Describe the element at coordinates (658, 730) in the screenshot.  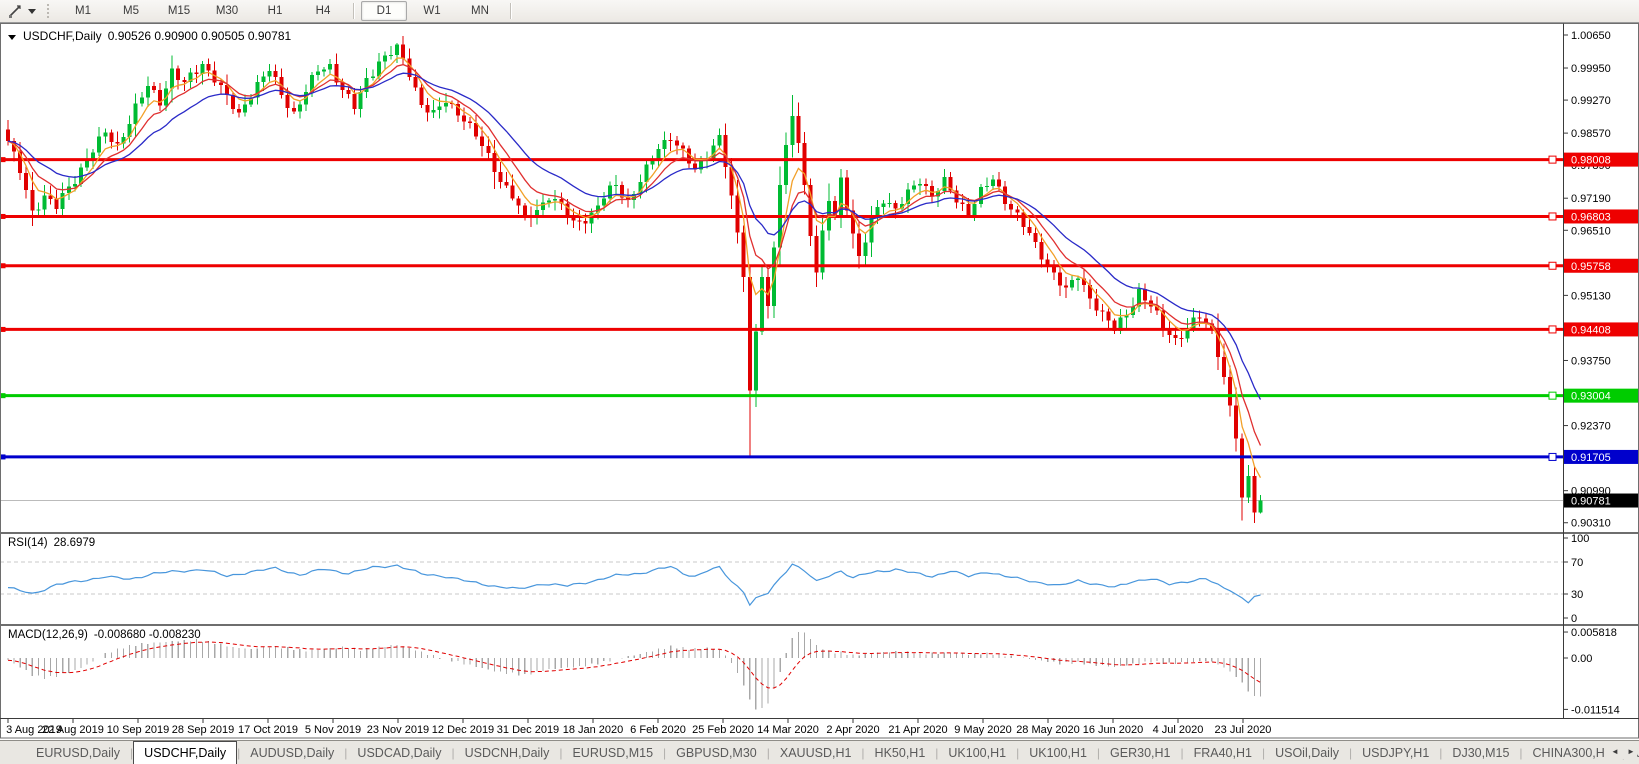
I see `date-axis-label: 6 Feb 2020` at that location.